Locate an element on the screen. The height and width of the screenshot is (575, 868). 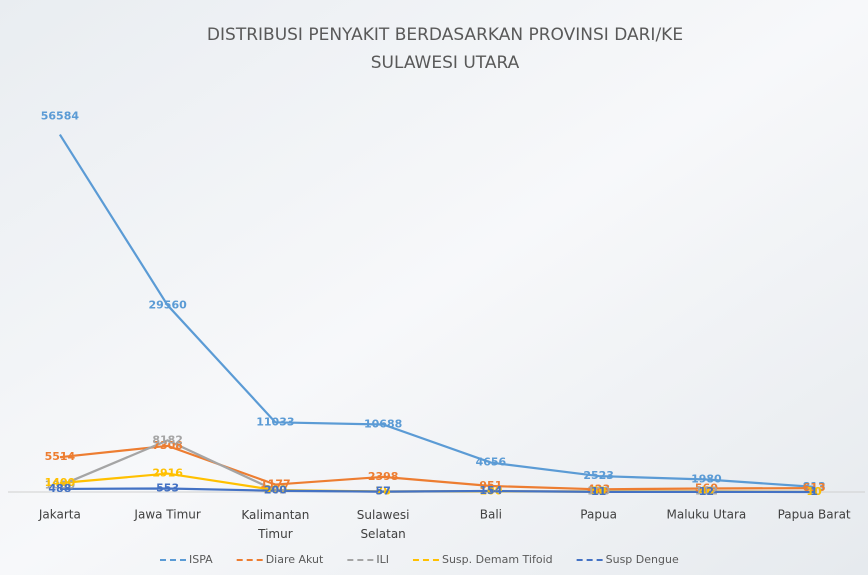
data-label: 8182 is located at coordinates (167, 439).